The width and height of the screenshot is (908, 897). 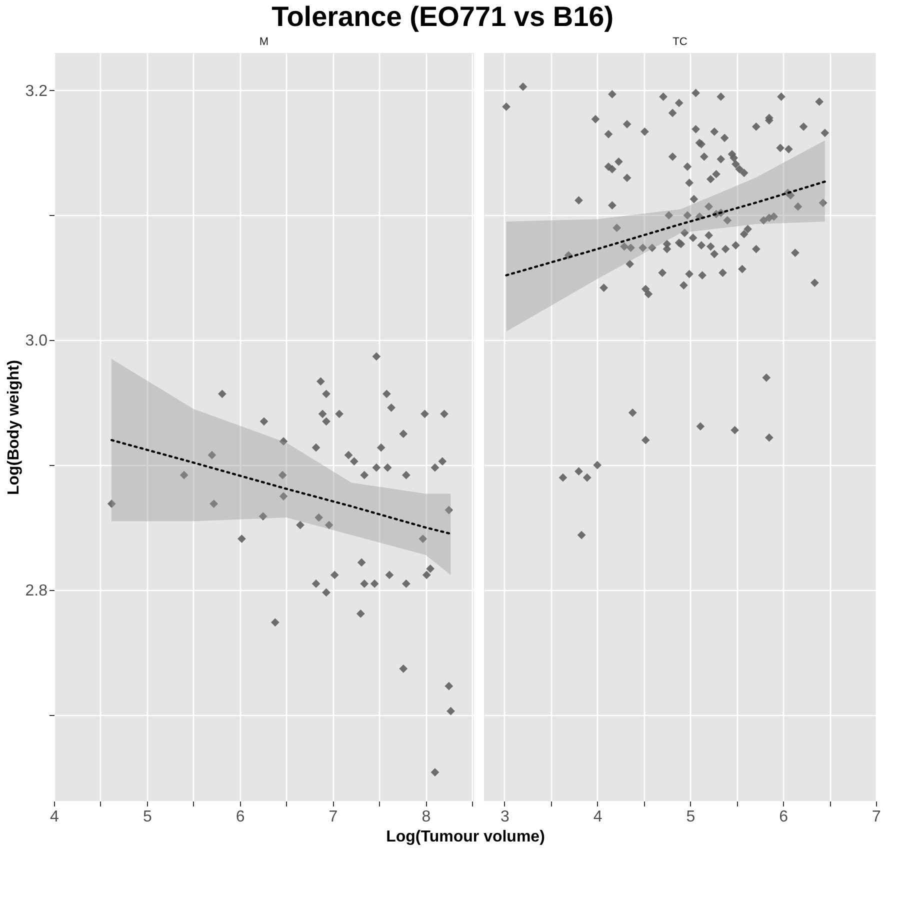 I want to click on chart-subtitle: M, so click(x=264, y=42).